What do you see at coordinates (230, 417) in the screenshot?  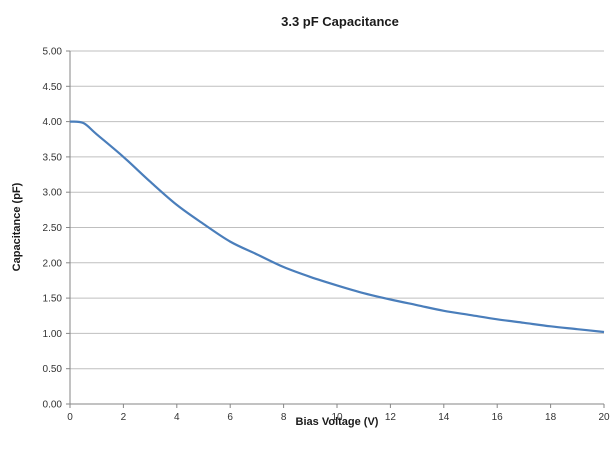 I see `x-tick-label: 6` at bounding box center [230, 417].